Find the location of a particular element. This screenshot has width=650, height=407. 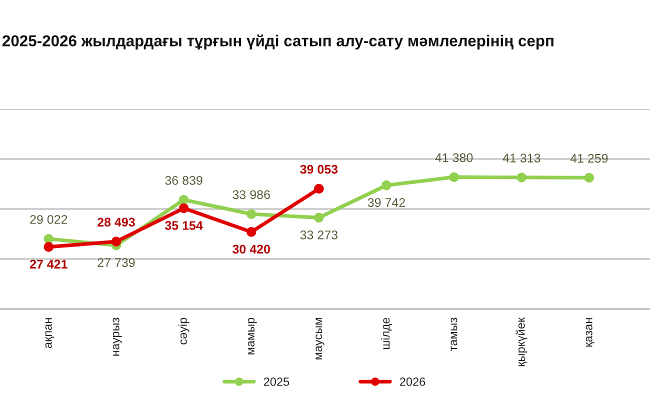

data-label: 27 421 is located at coordinates (49, 264).